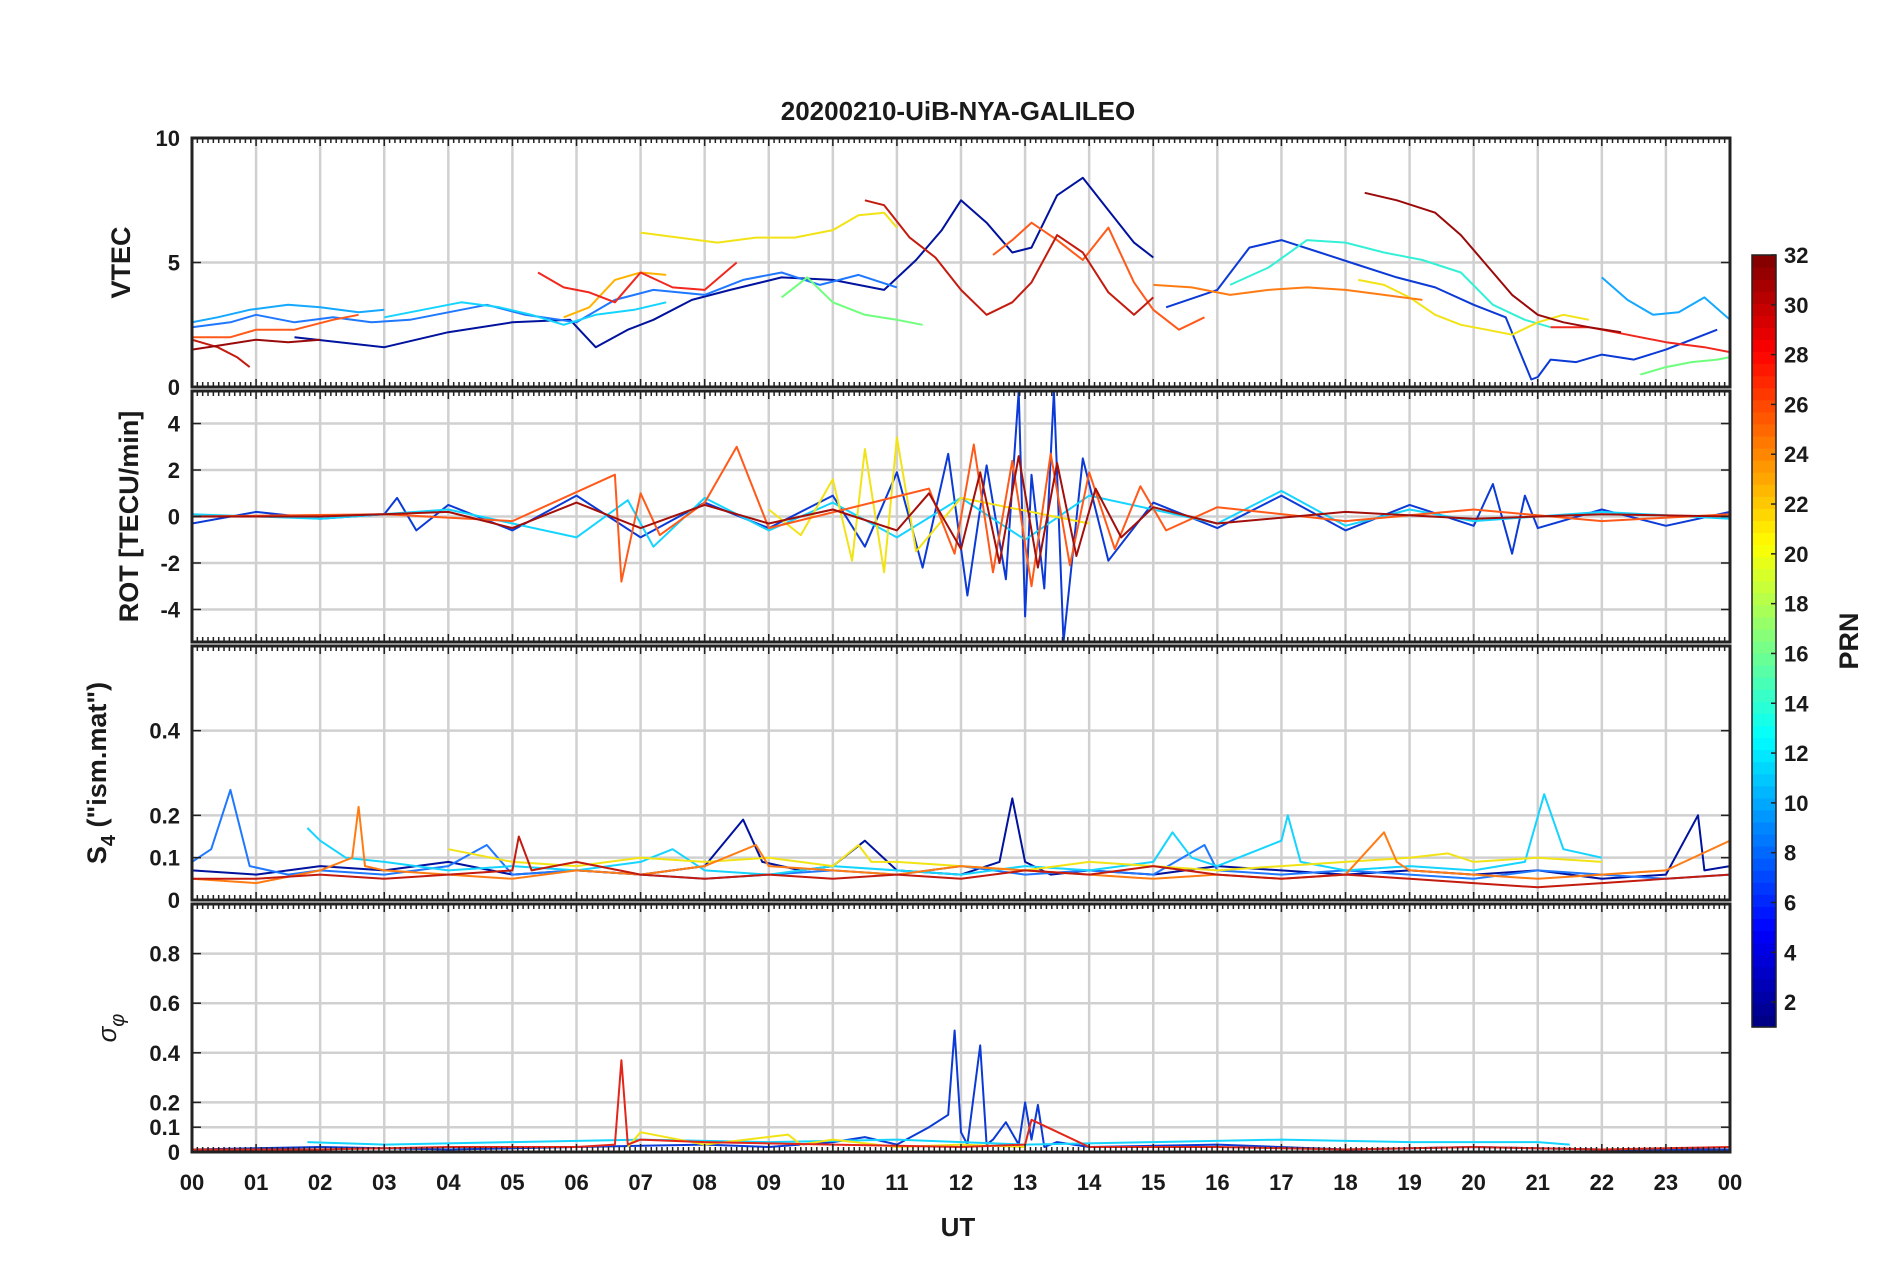  I want to click on x-axis-label: UT, so click(958, 1227).